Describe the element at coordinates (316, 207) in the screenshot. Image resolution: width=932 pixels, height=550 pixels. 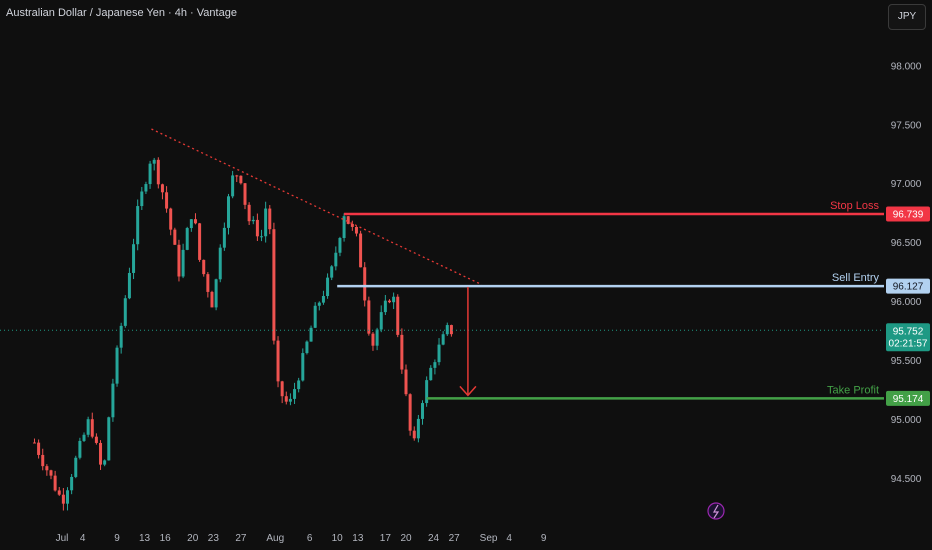
I see `descending-trendline` at that location.